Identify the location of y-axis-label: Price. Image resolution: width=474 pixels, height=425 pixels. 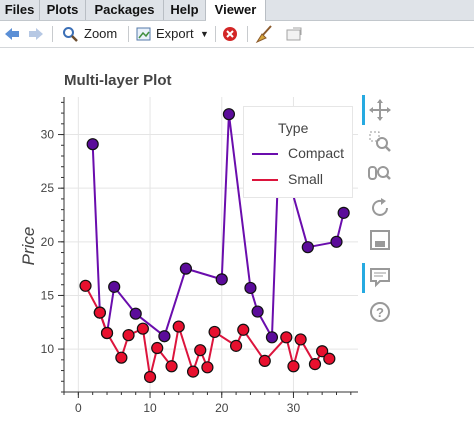
(28, 246).